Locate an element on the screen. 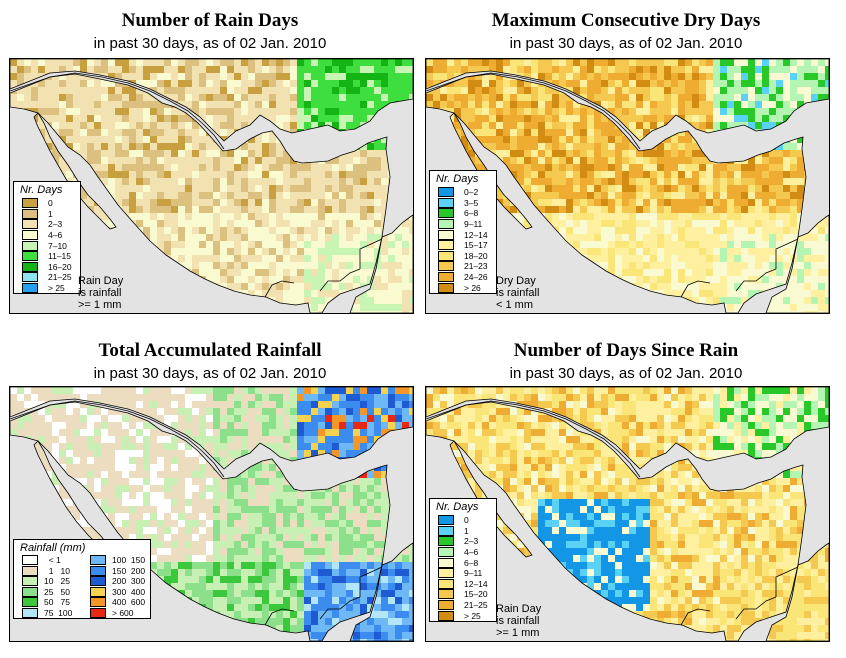 The width and height of the screenshot is (846, 658). legend-item: 10 25 is located at coordinates (50, 581).